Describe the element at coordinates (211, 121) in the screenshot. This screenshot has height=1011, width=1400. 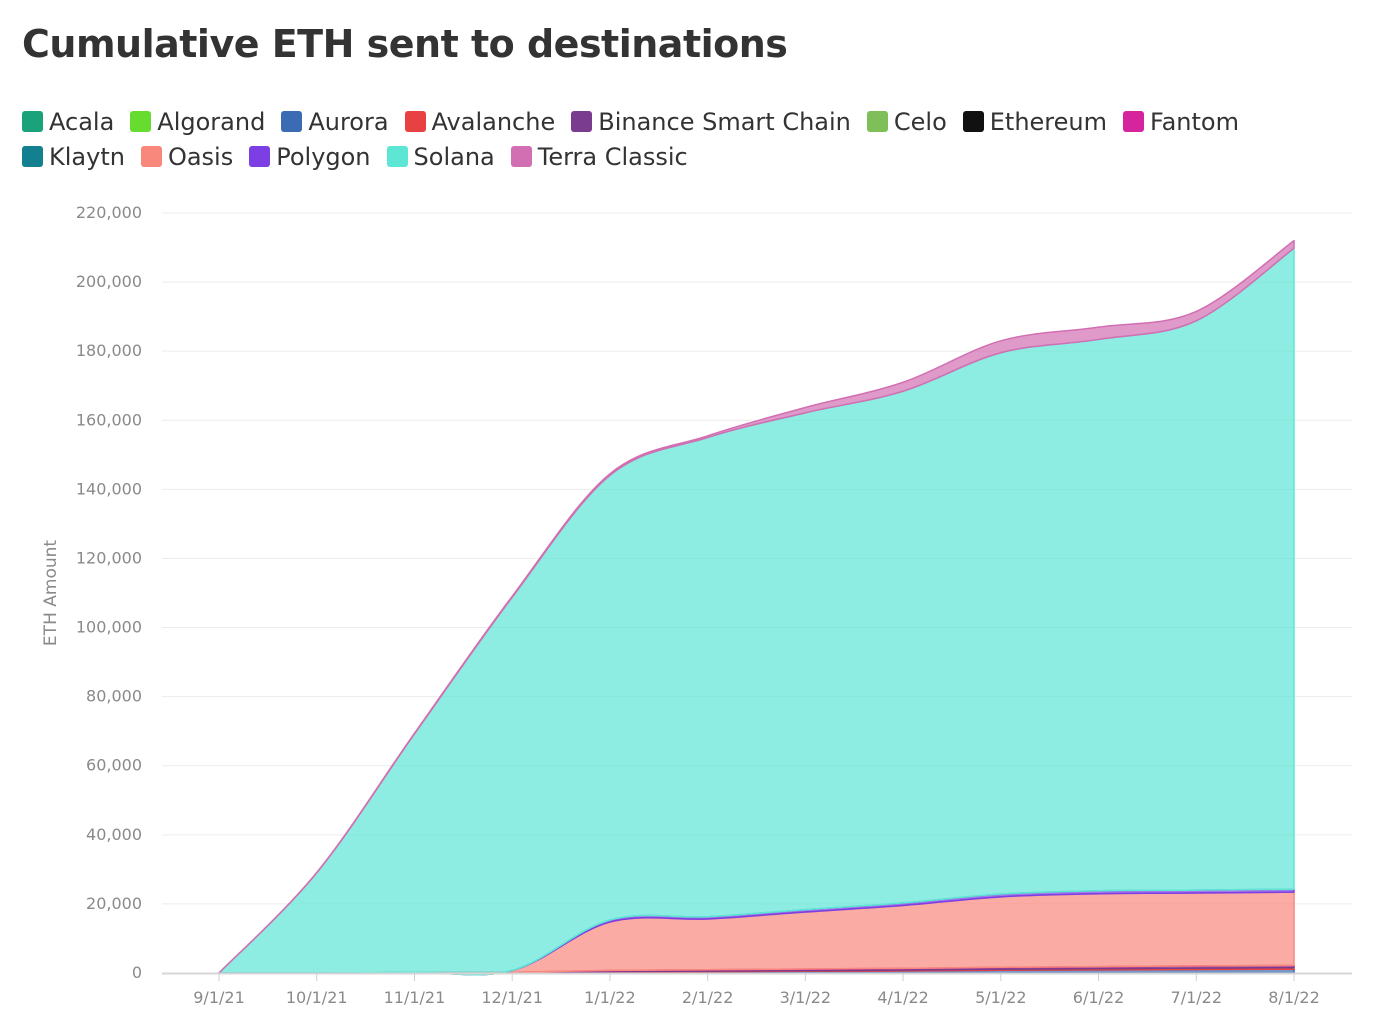
I see `legend-label: Algorand` at that location.